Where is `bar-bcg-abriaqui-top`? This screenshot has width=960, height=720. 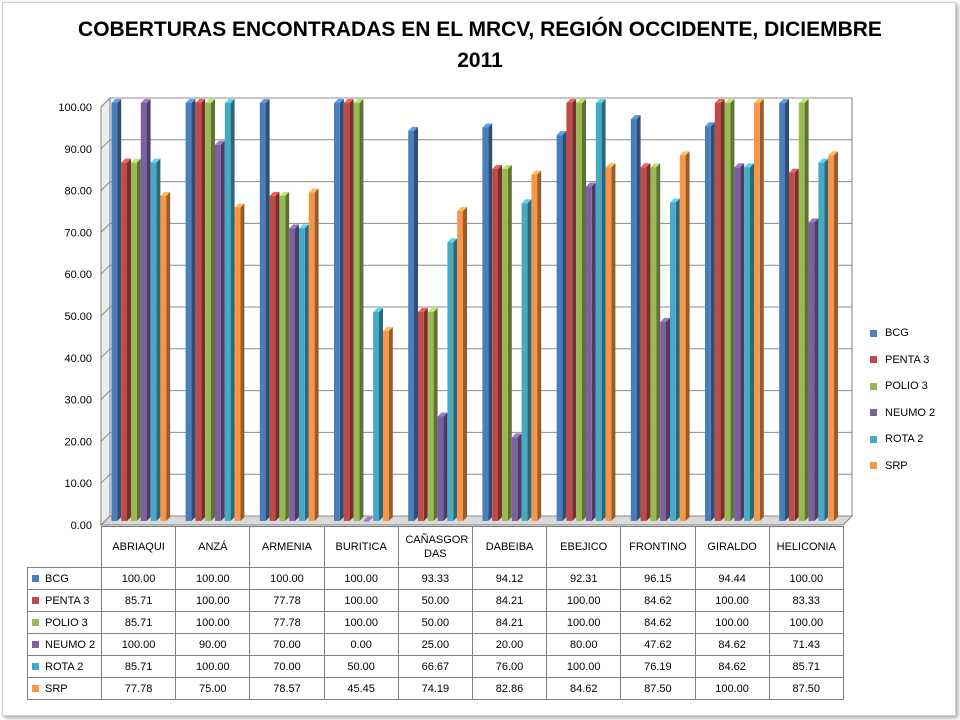
bar-bcg-abriaqui-top is located at coordinates (116, 100).